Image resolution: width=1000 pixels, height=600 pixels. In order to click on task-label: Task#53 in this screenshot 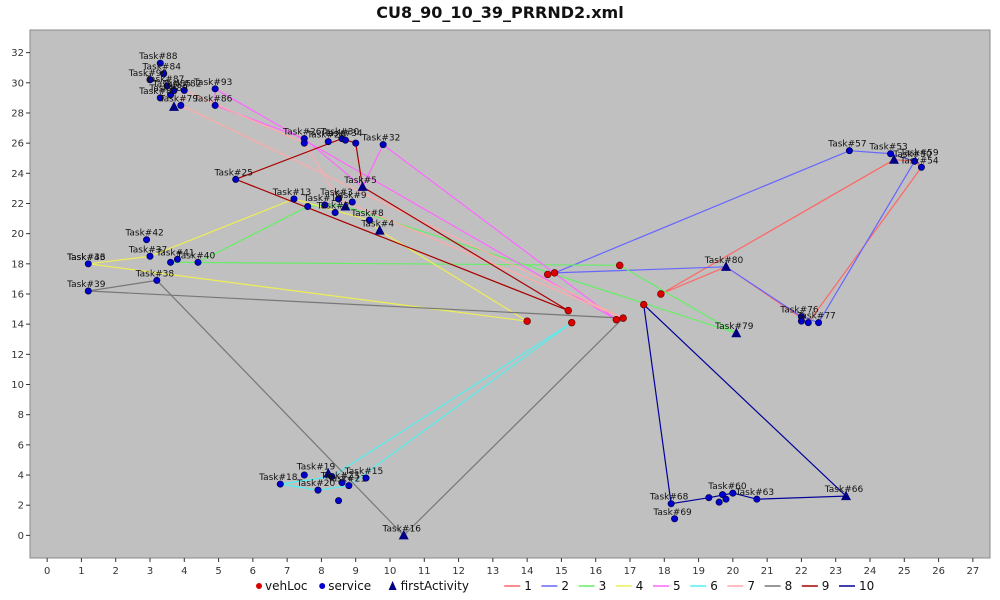, I will do `click(887, 148)`.